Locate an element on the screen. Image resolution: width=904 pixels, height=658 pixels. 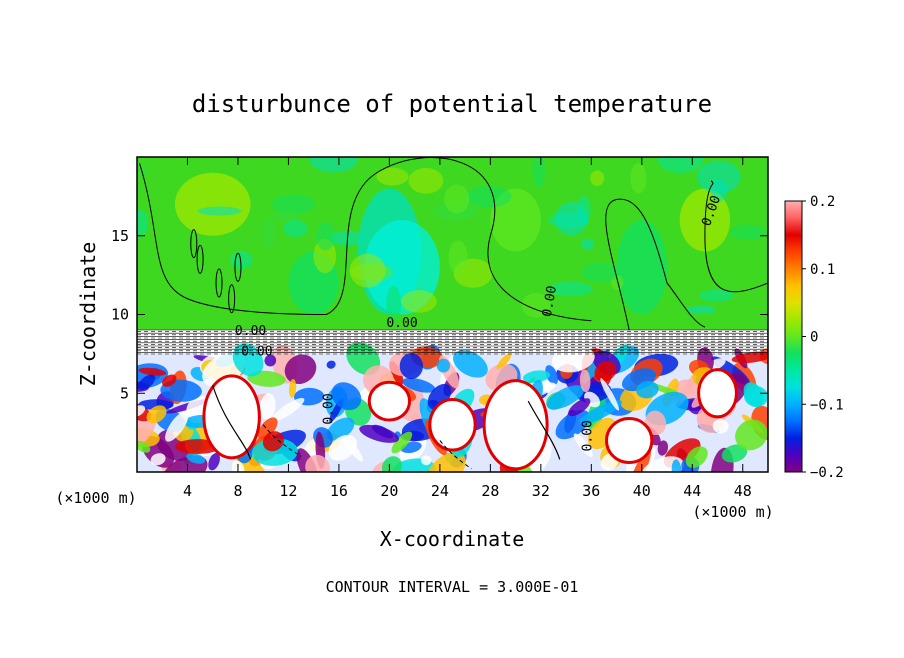
x-tick-label: 16 is located at coordinates (339, 491).